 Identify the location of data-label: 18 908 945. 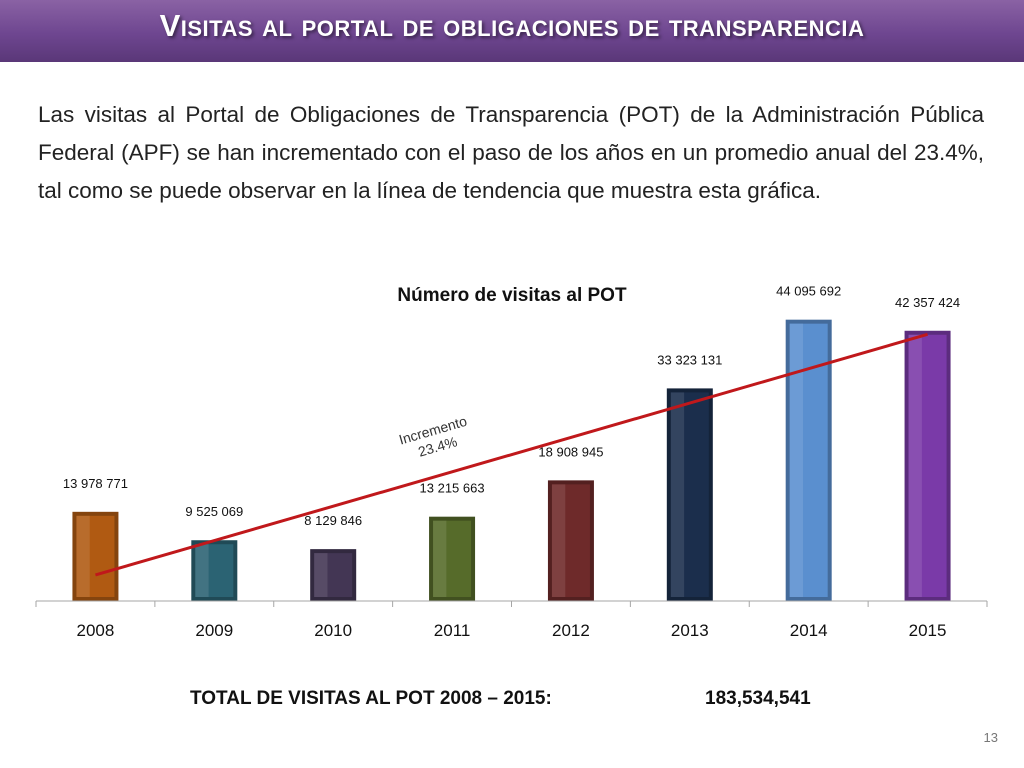
(570, 451).